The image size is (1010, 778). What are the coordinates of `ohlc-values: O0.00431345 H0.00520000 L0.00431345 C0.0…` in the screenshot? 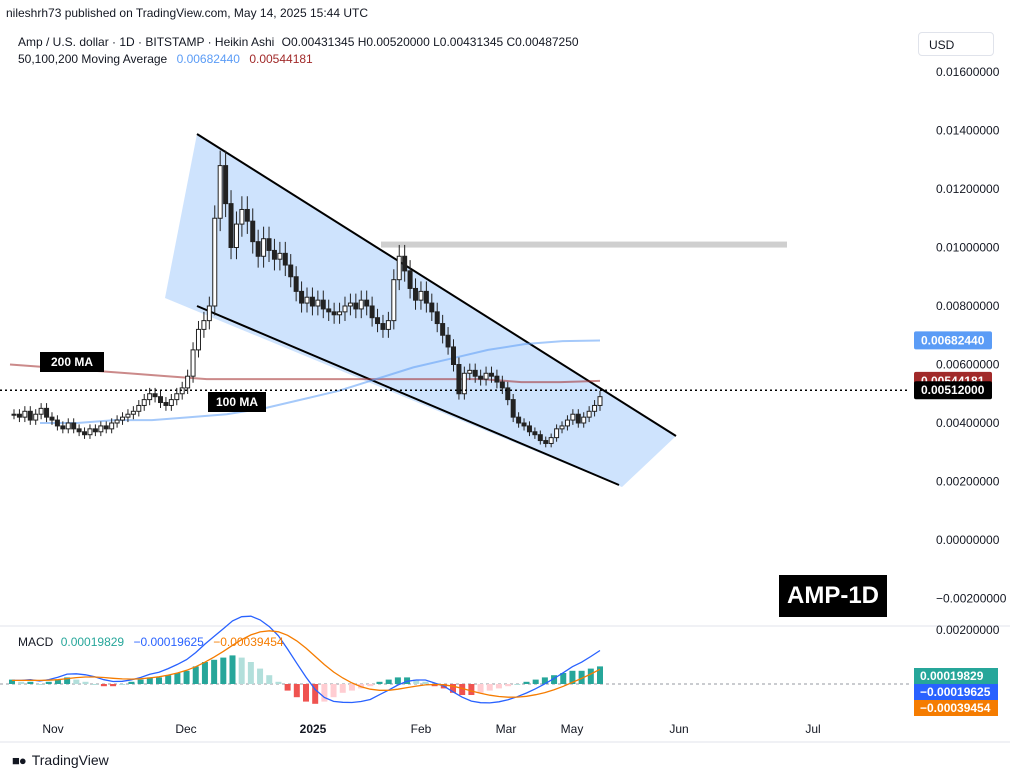 It's located at (430, 42).